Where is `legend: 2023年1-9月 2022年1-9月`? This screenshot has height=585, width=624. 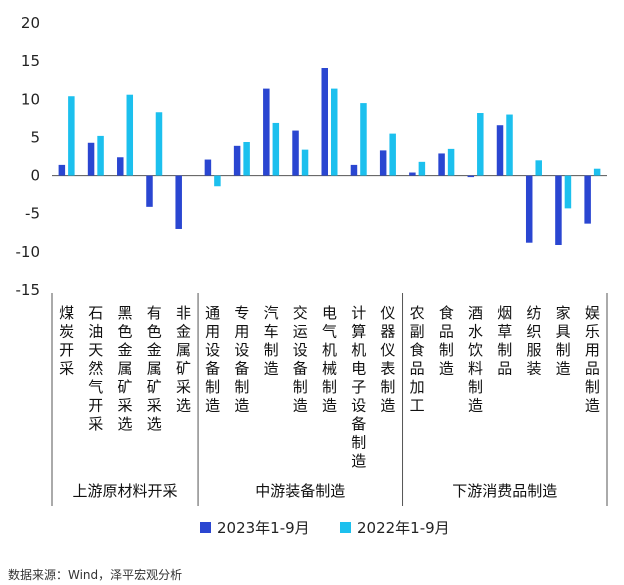 legend: 2023年1-9月 2022年1-9月 is located at coordinates (325, 528).